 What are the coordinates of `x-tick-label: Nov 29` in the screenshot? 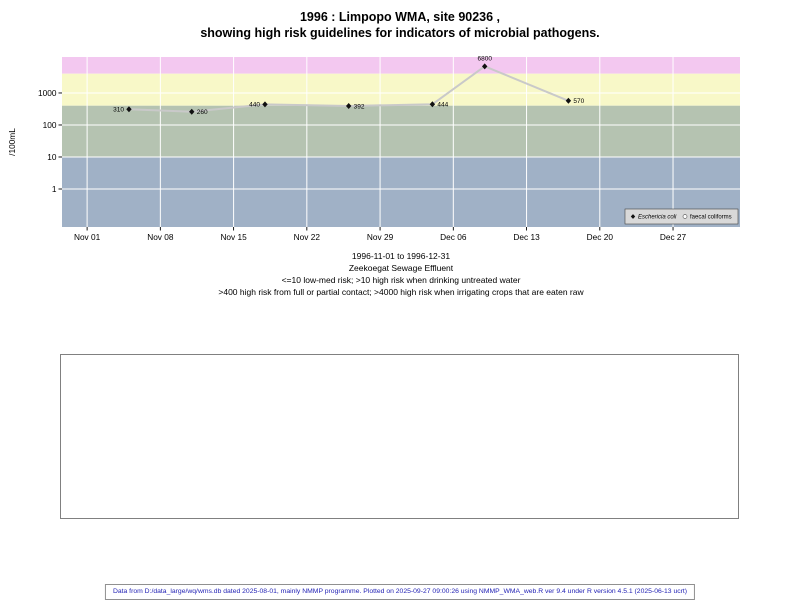 It's located at (380, 237).